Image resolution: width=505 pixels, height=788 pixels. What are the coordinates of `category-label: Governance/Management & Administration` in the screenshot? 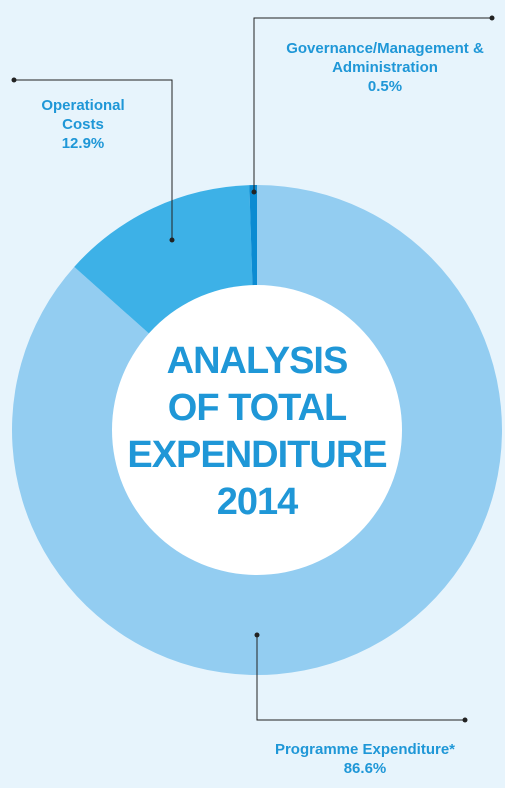 It's located at (385, 58).